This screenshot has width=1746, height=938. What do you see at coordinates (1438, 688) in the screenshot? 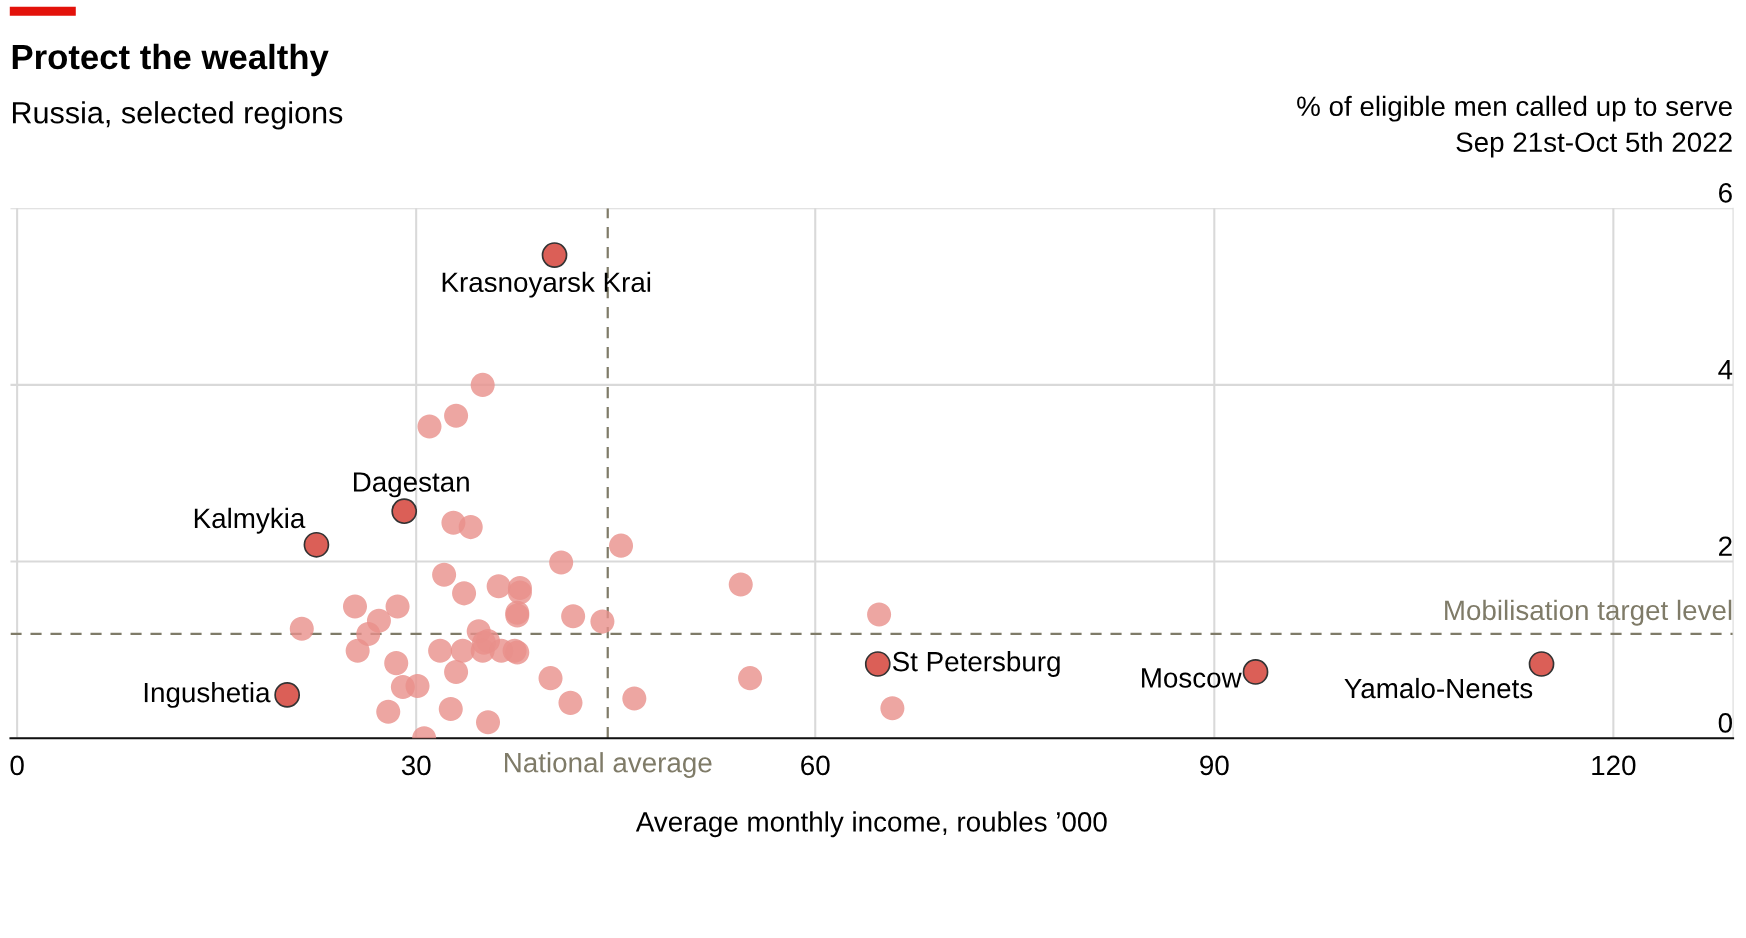
I see `annotation: Yamalo-Nenets` at bounding box center [1438, 688].